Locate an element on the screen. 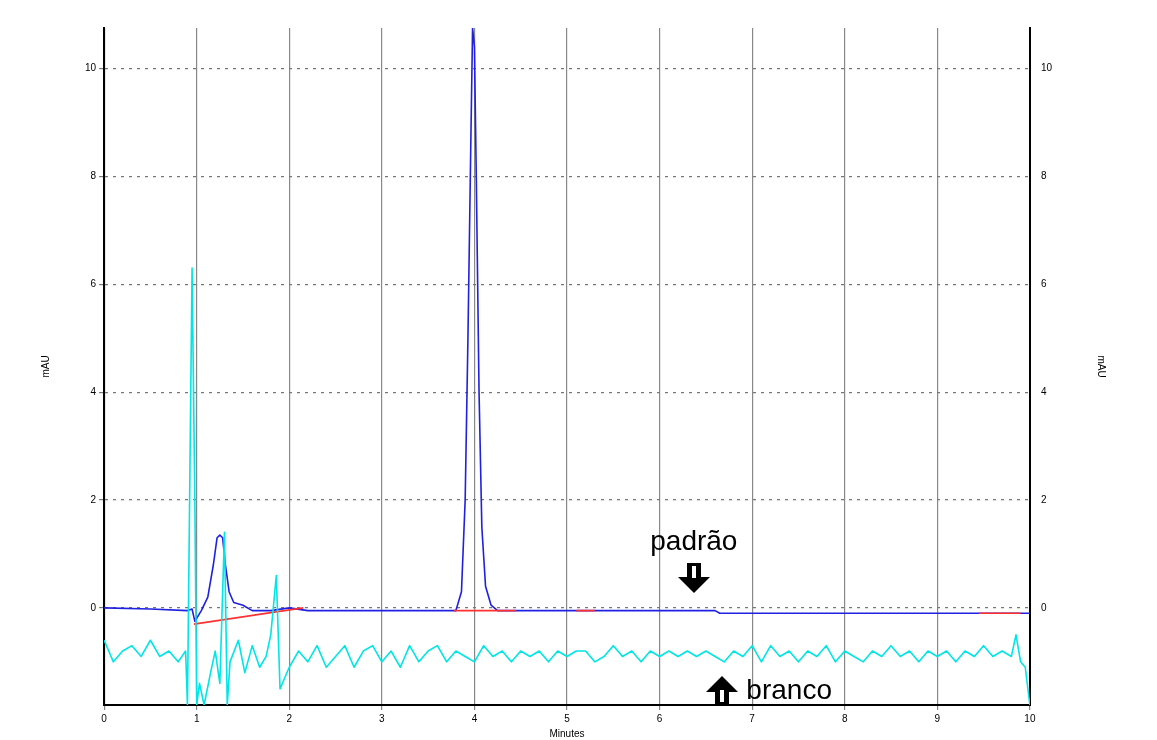 The height and width of the screenshot is (740, 1157). x-tick-label: 0 is located at coordinates (104, 718).